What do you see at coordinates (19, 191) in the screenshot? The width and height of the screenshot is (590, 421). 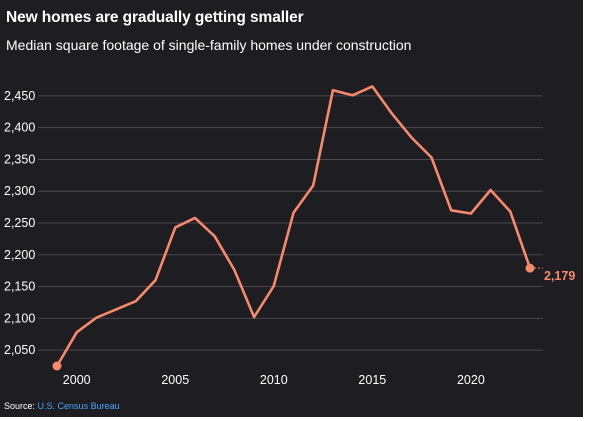 I see `y-tick-label: 2,300` at bounding box center [19, 191].